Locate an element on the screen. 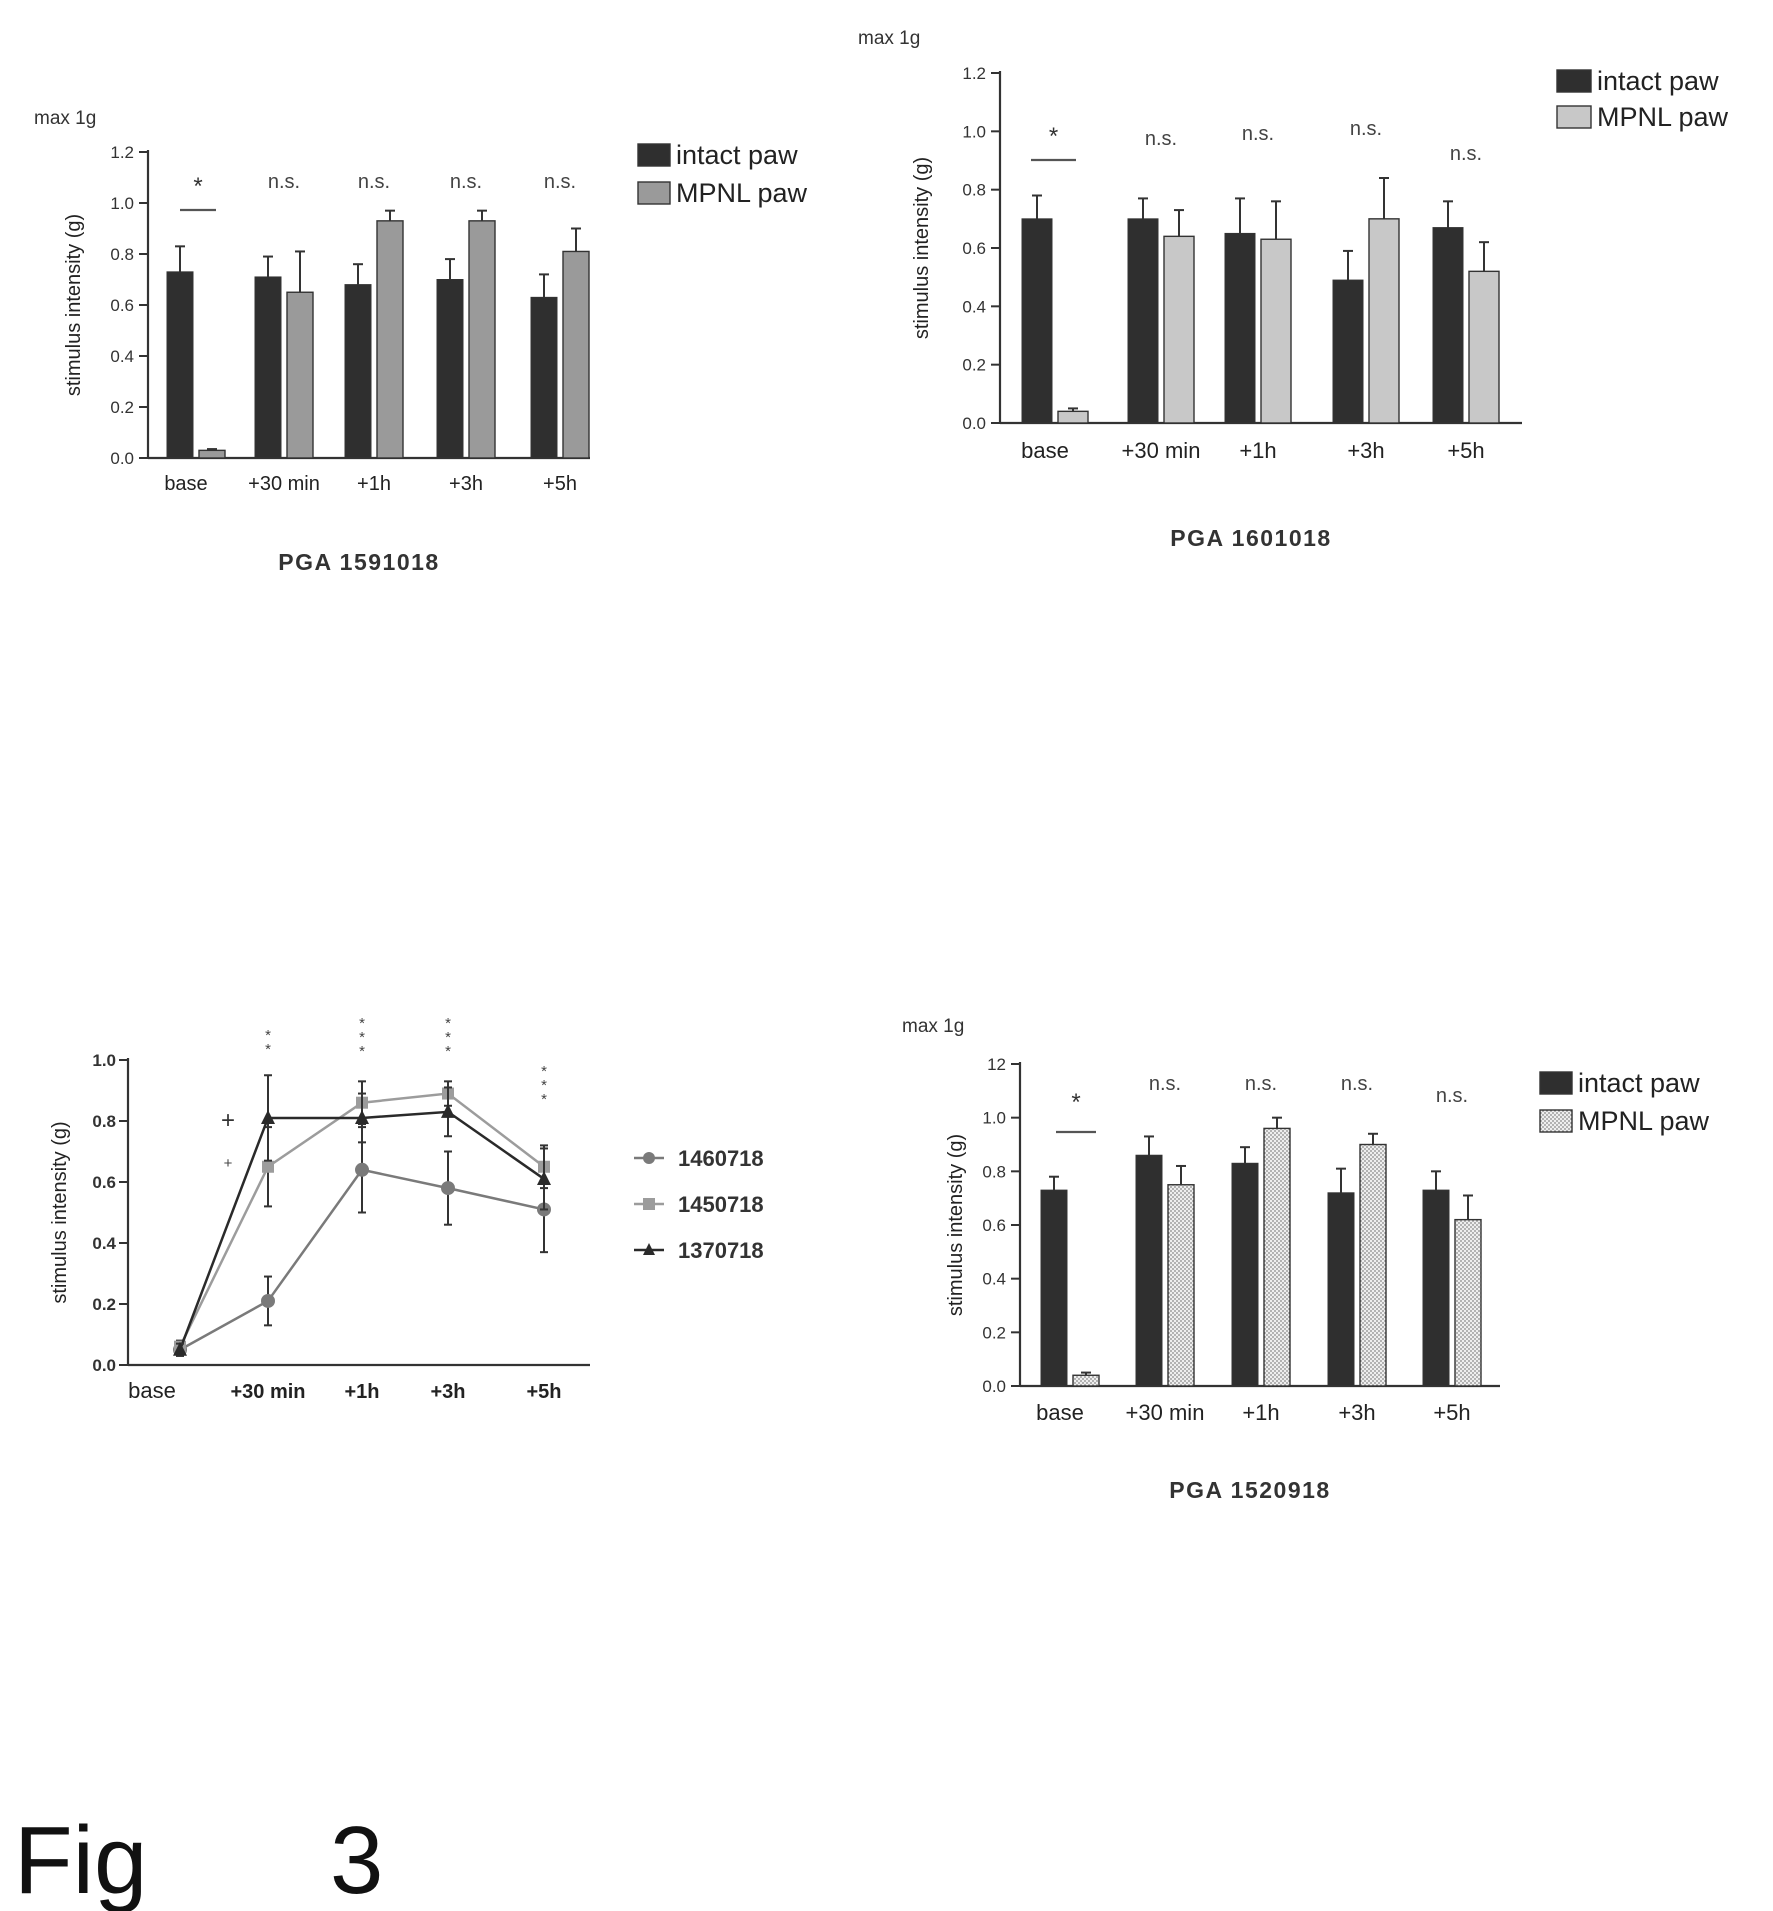  legend-label: 1370718 is located at coordinates (721, 1250).